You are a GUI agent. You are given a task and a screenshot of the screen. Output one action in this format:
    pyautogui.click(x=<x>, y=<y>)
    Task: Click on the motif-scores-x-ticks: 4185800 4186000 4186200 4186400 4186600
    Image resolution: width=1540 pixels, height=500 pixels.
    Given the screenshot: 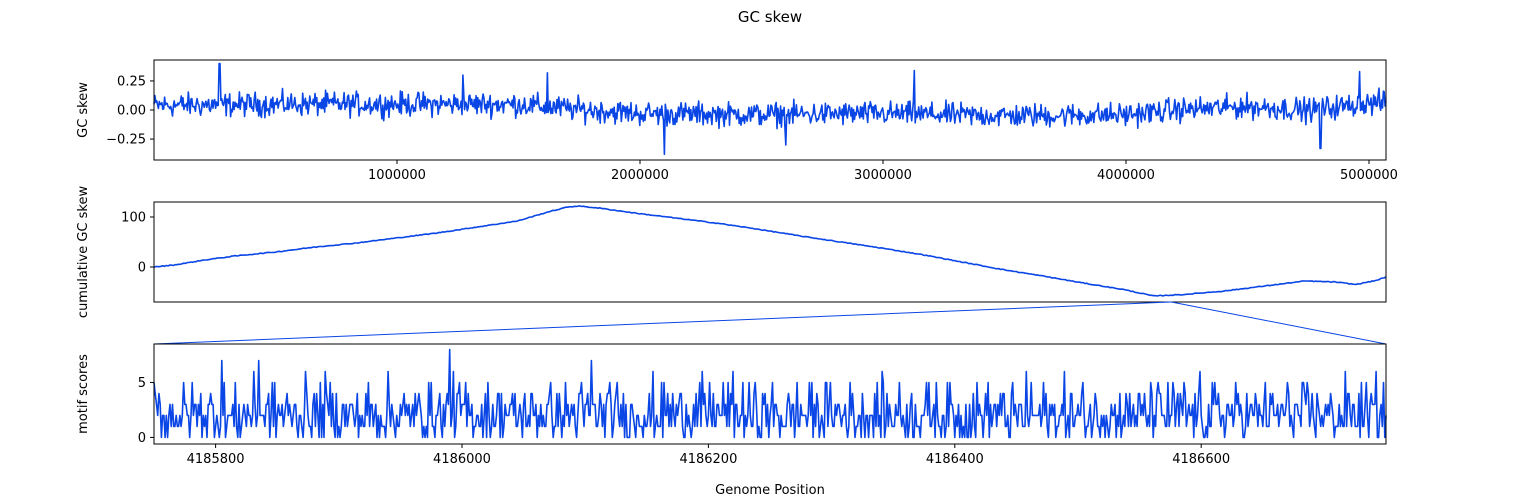 What is the action you would take?
    pyautogui.click(x=708, y=455)
    